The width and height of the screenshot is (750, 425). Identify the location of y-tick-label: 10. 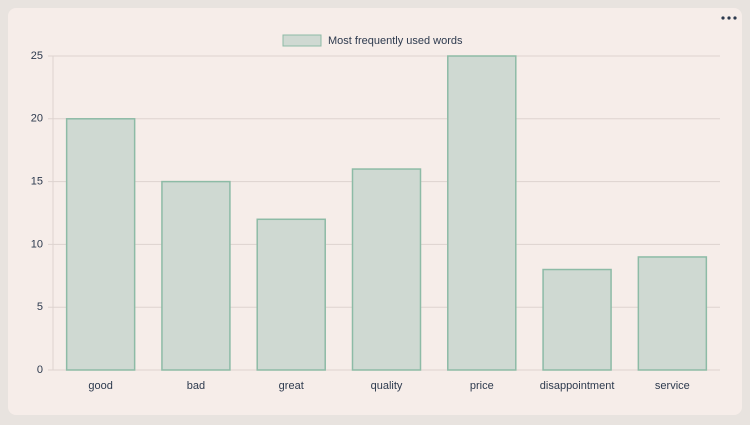
(37, 244).